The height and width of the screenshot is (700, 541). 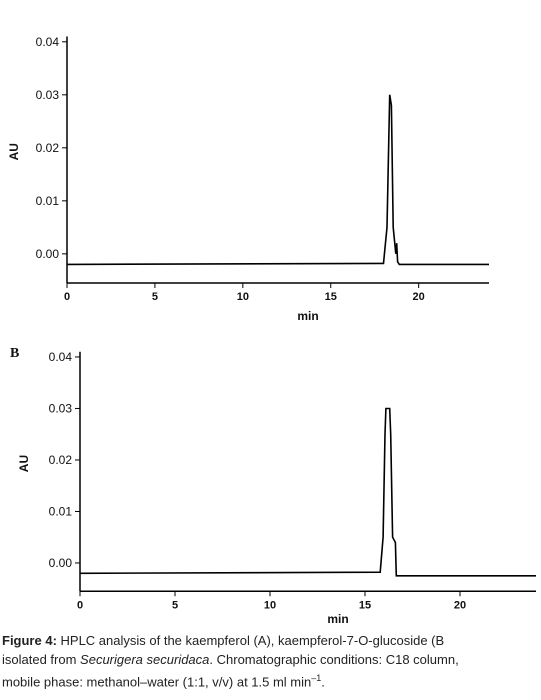 I want to click on caption-text: Figure 4:, so click(x=29, y=640).